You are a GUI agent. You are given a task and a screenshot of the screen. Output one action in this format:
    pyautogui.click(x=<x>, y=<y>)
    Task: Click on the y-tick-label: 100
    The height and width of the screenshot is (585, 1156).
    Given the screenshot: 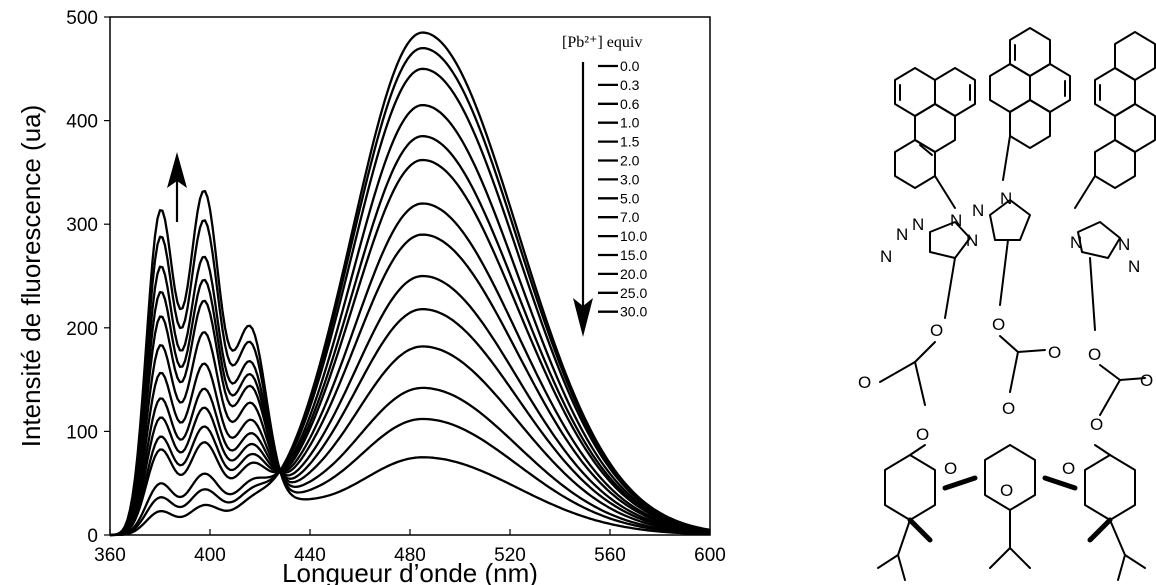 What is the action you would take?
    pyautogui.click(x=82, y=432)
    